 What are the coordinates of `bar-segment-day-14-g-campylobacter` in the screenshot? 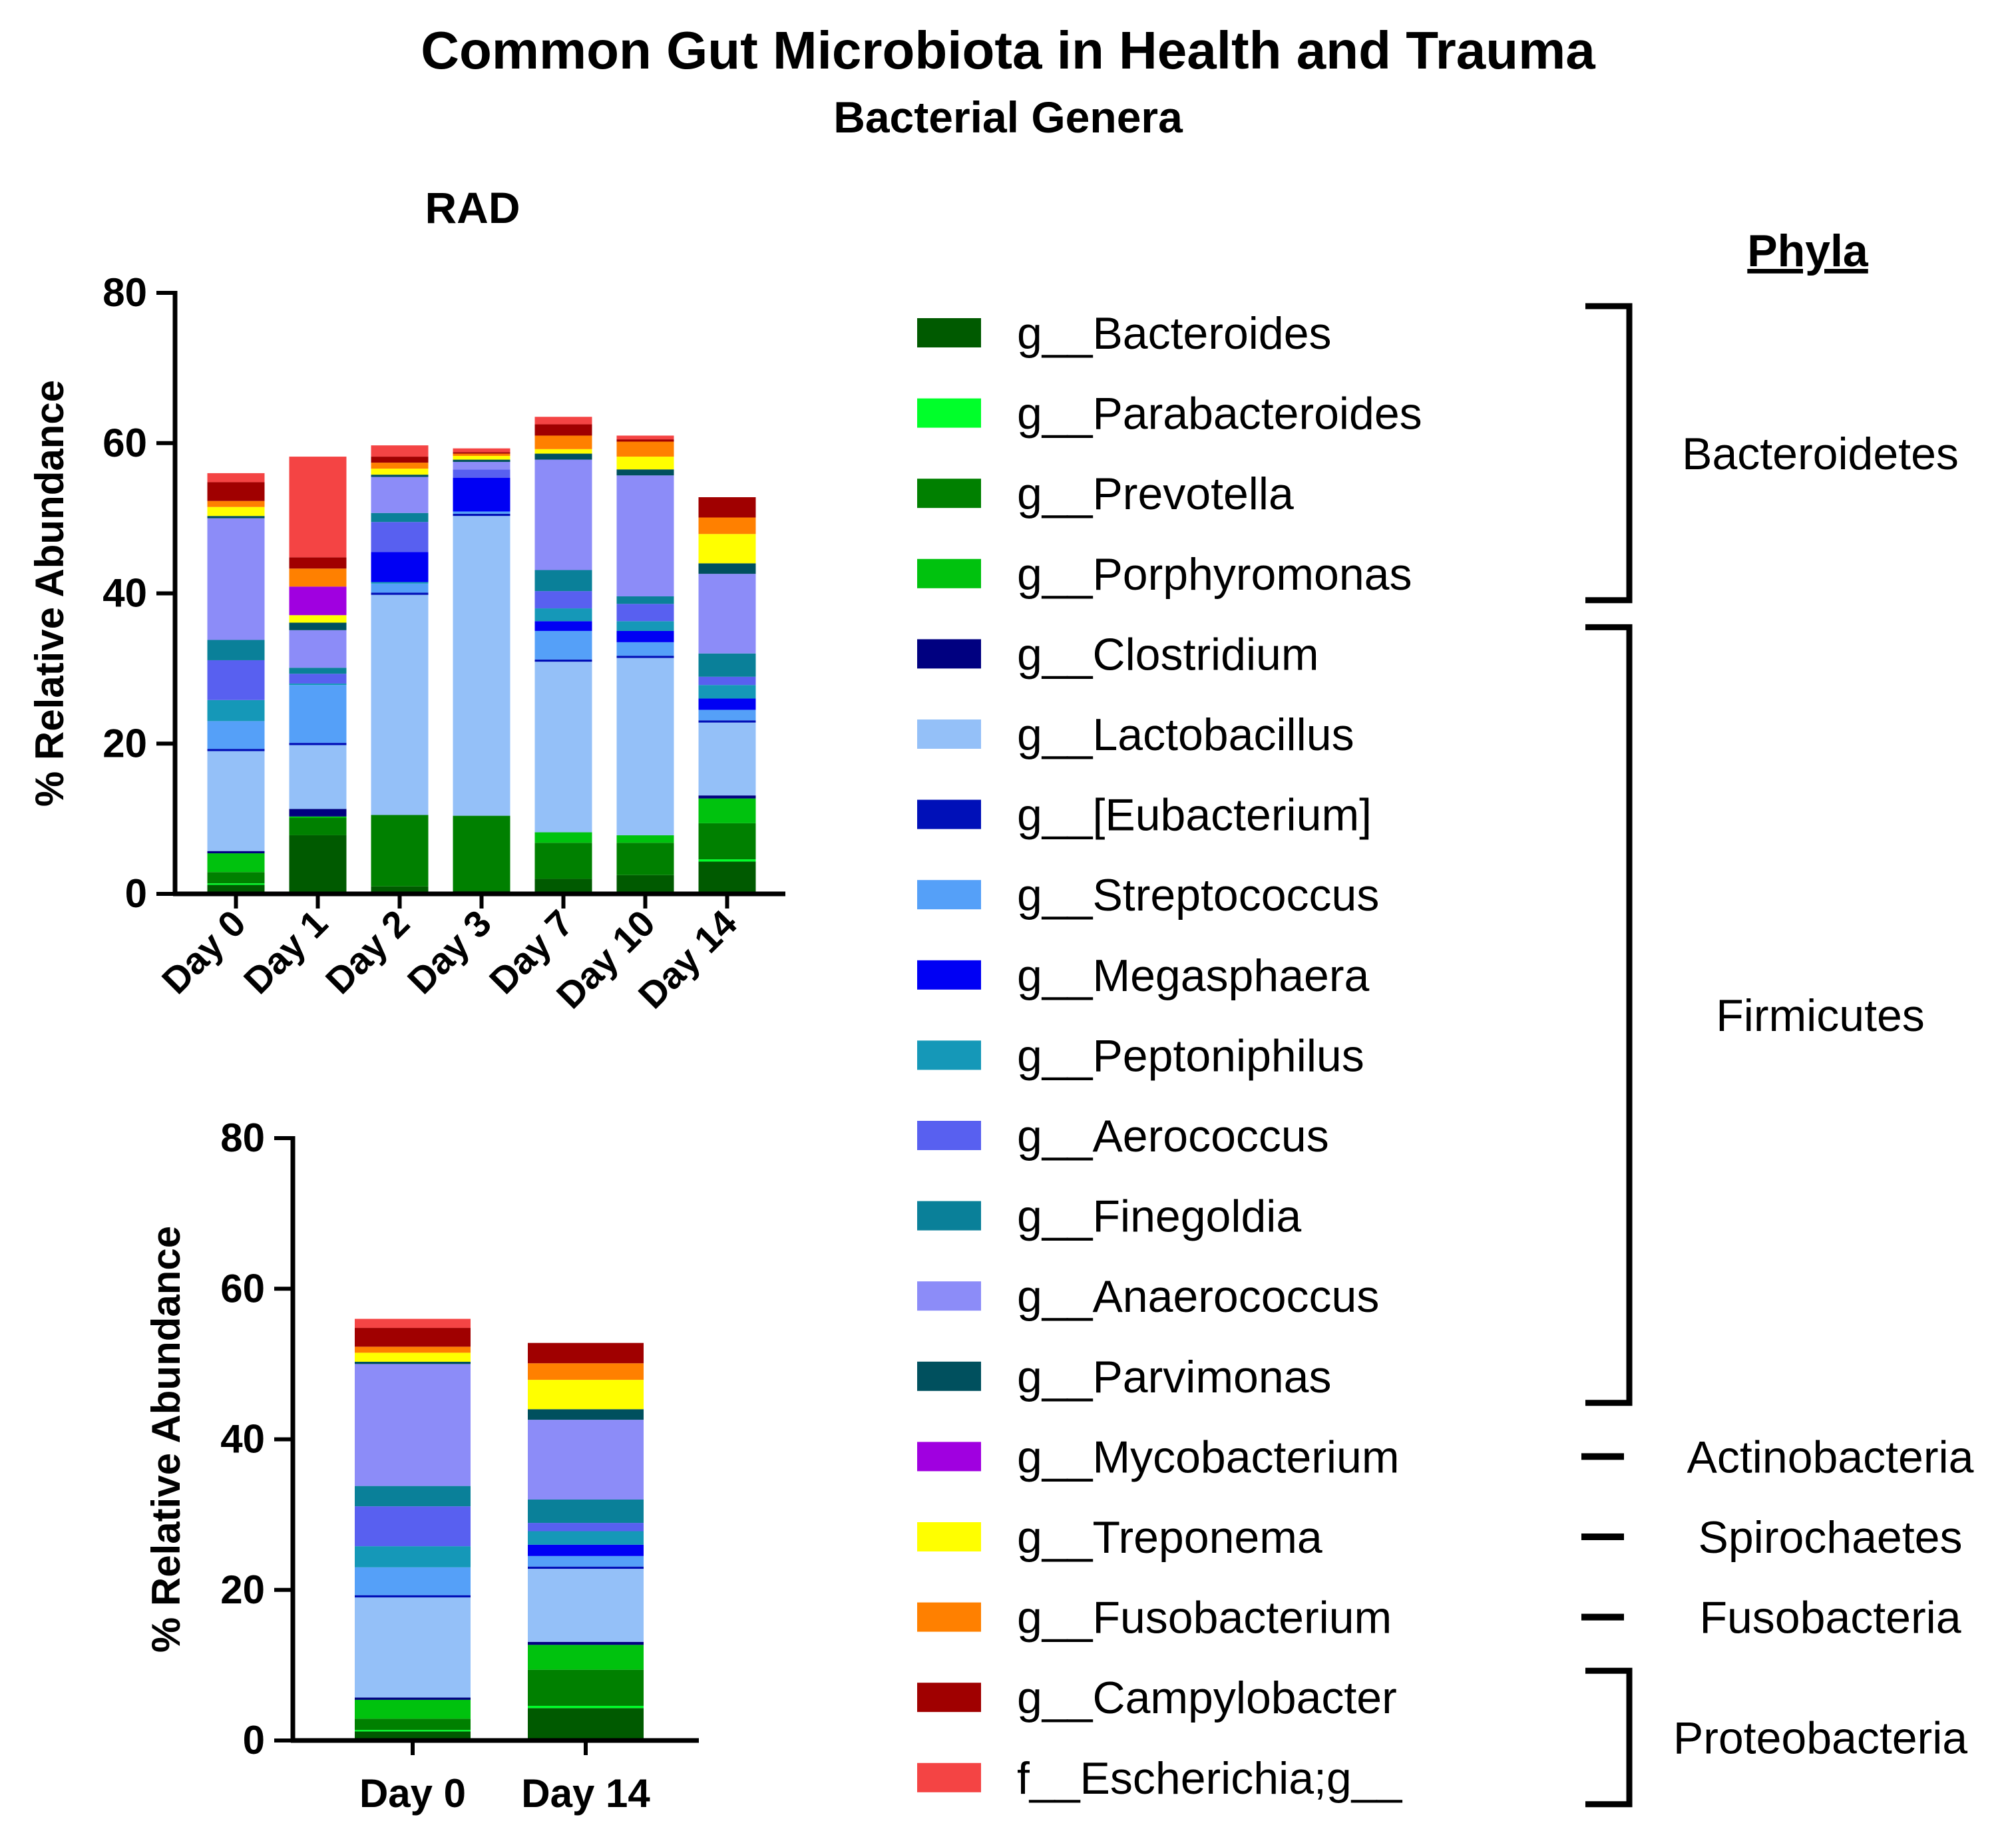 It's located at (727, 507).